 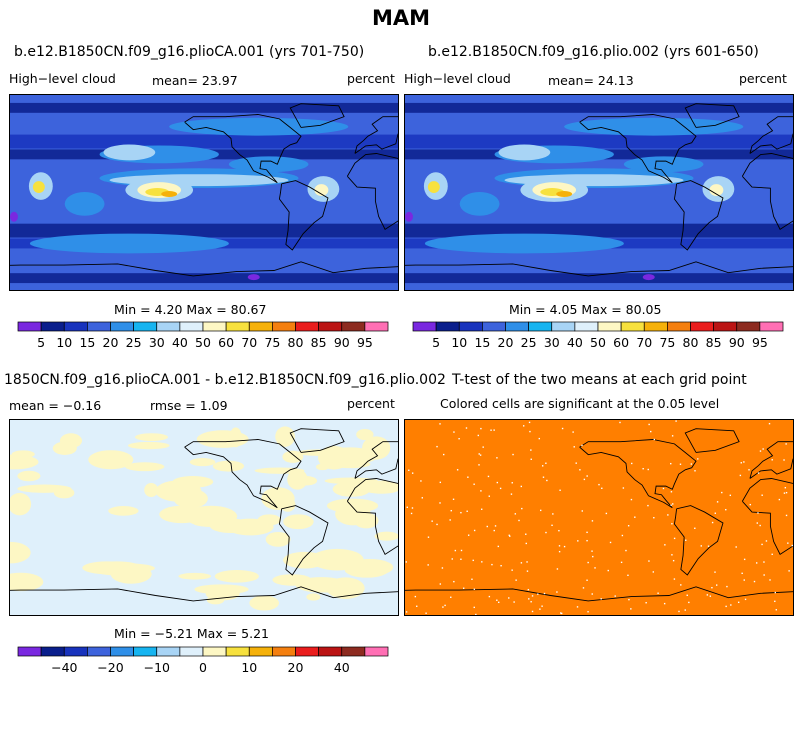 What do you see at coordinates (55, 405) in the screenshot?
I see `panel3-mean-label: mean = −0.16` at bounding box center [55, 405].